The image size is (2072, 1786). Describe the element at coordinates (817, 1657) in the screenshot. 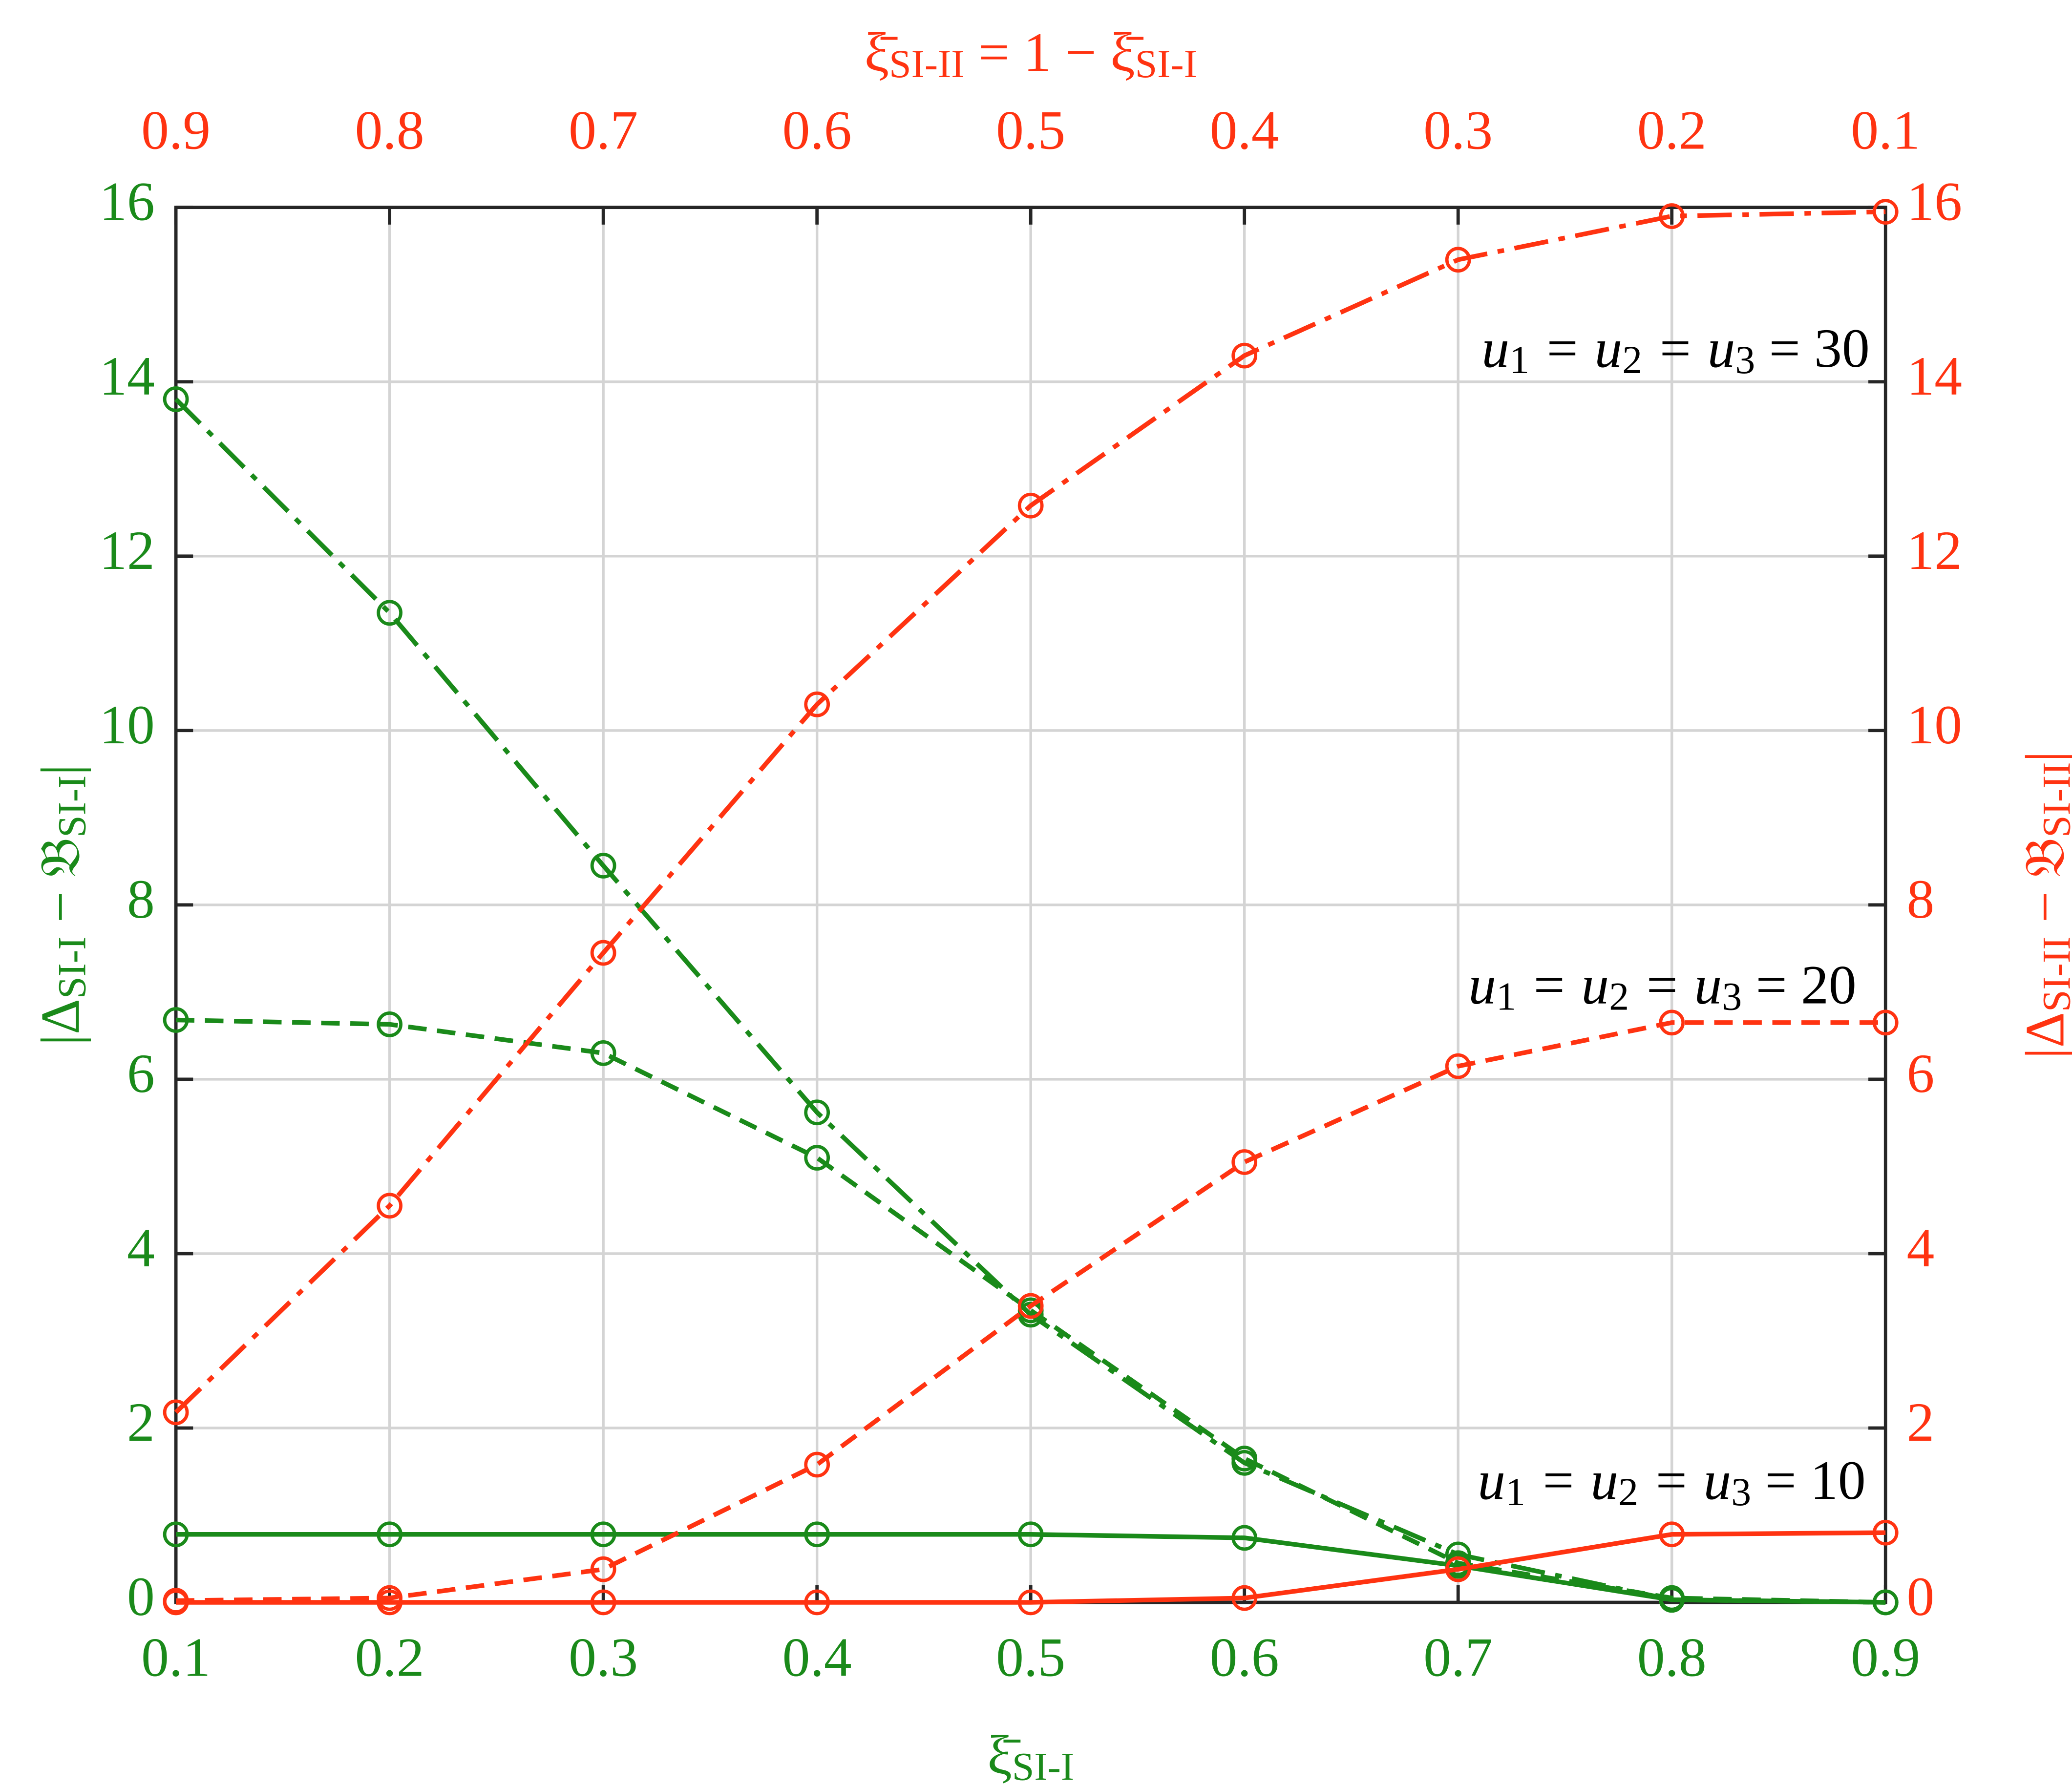

I see `x-tick-label: 0.4` at that location.